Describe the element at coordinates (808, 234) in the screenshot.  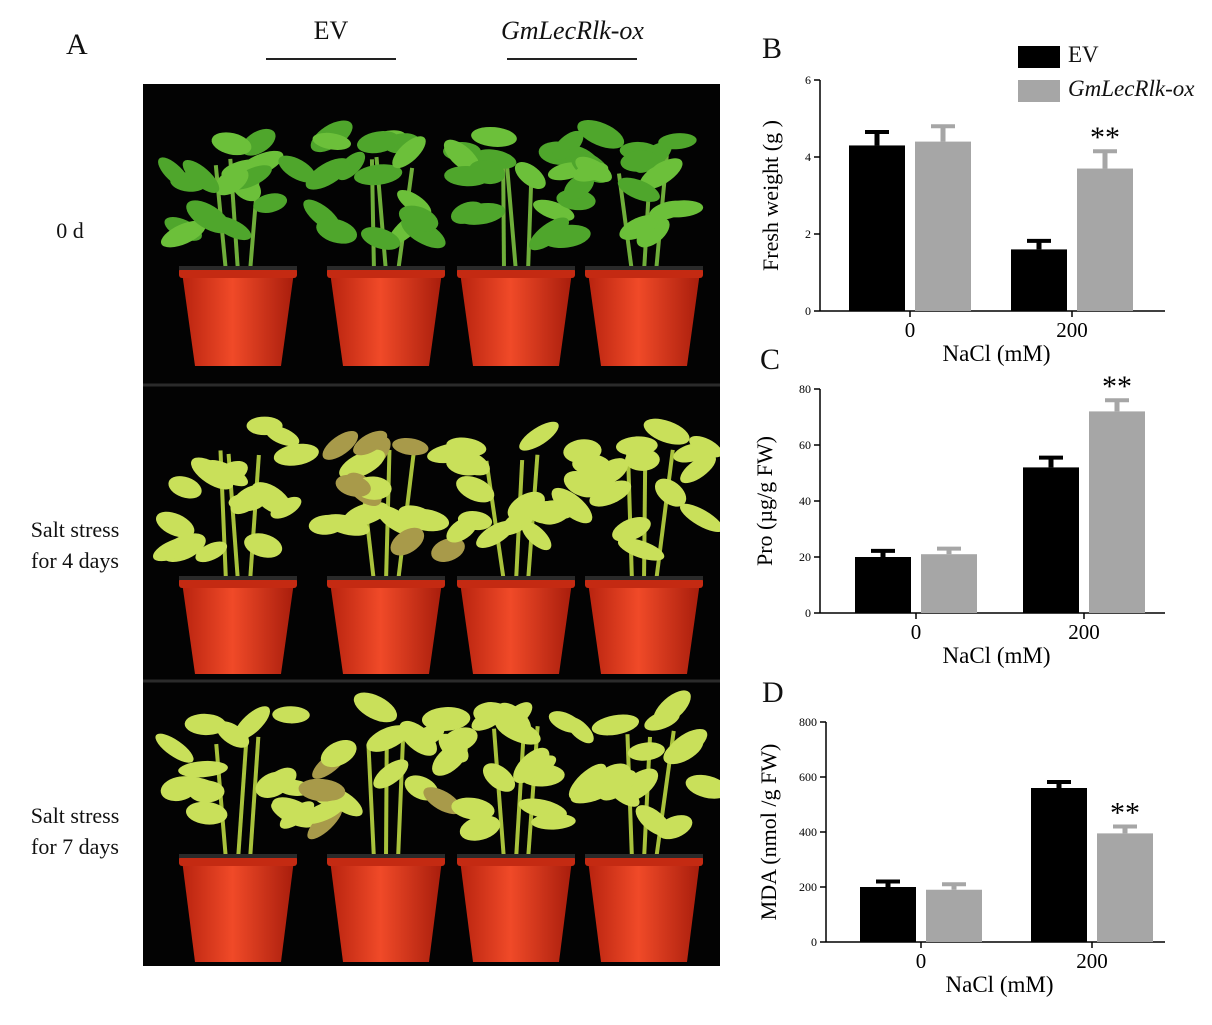
I see `y-tick-label: 2` at that location.